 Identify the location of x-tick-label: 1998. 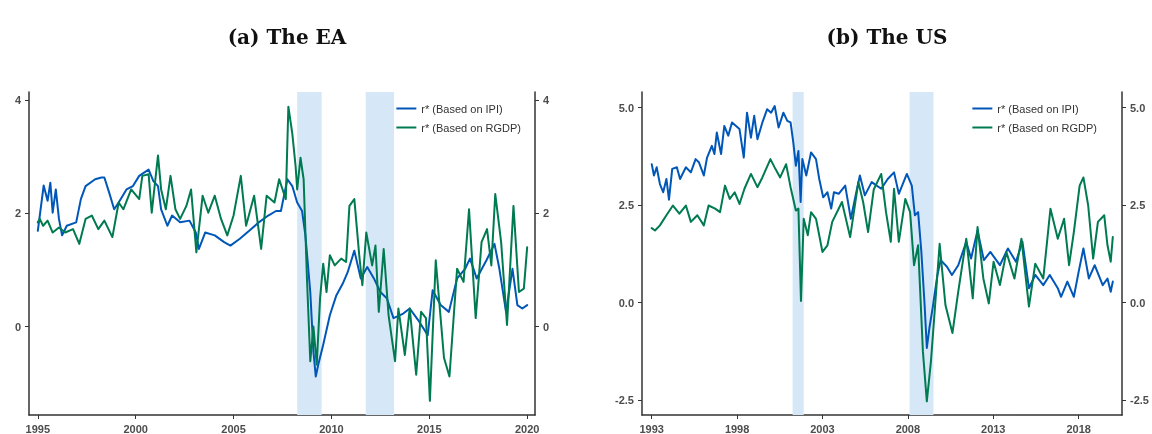
(737, 428).